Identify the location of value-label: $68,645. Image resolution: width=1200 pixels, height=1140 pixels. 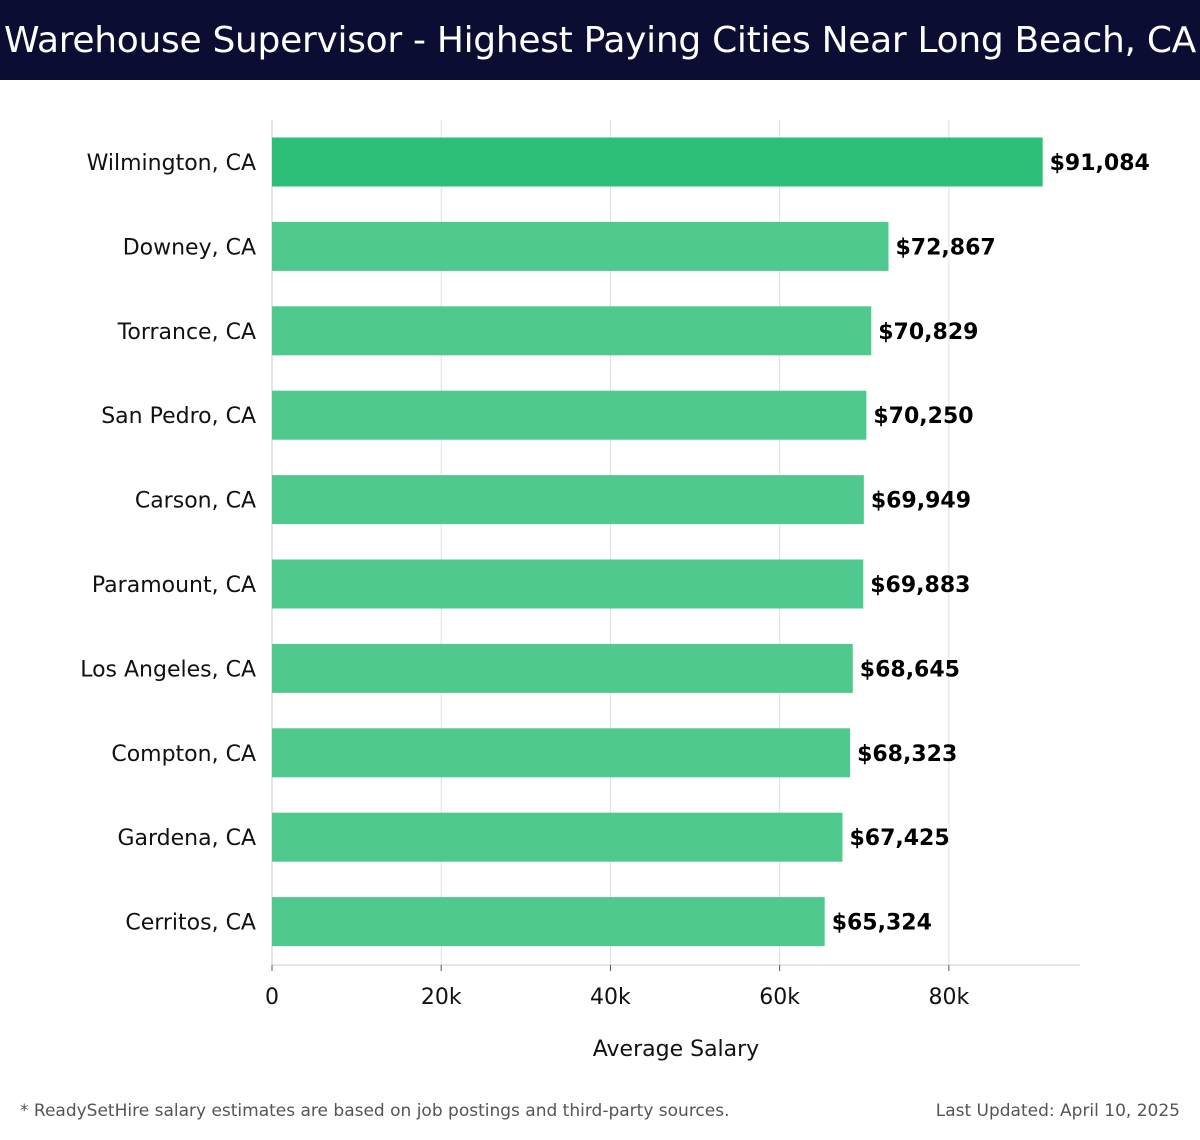
(910, 669).